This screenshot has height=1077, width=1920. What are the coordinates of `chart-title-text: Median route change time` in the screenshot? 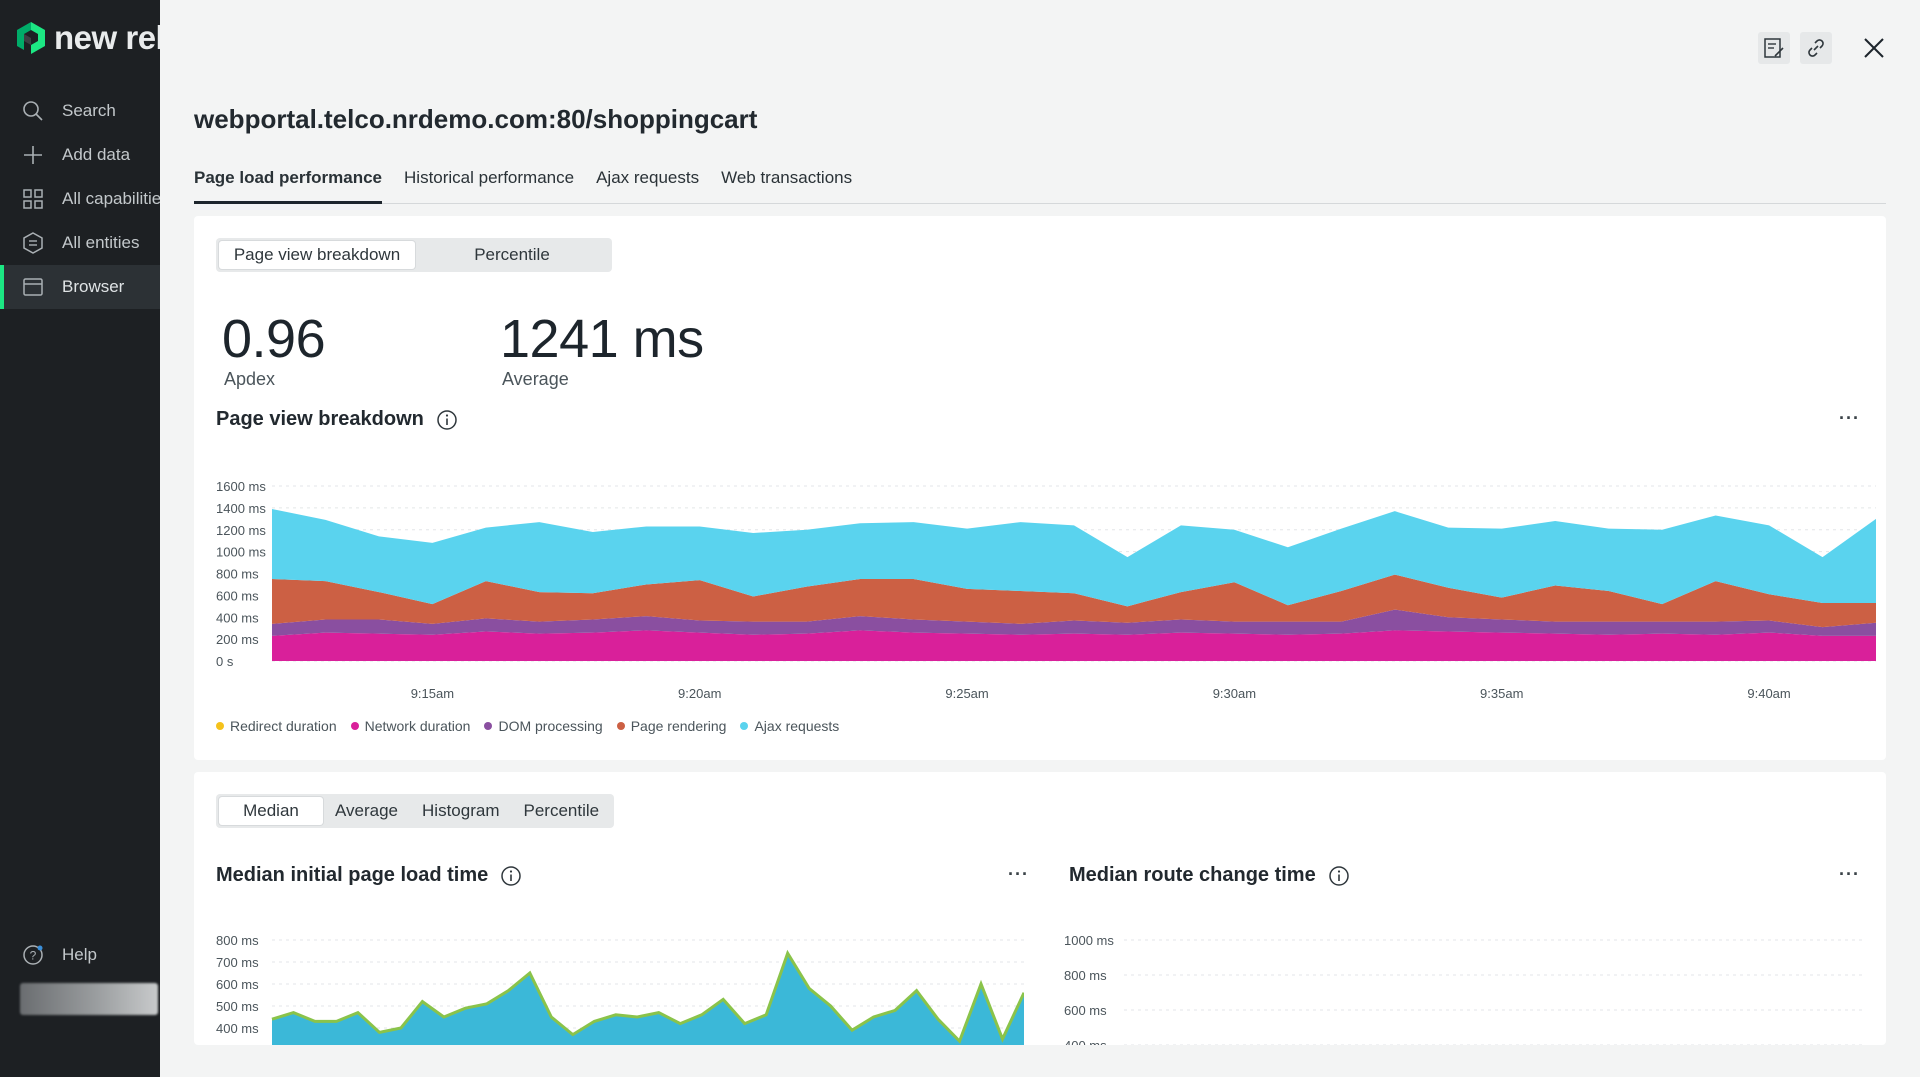 It's located at (1192, 875).